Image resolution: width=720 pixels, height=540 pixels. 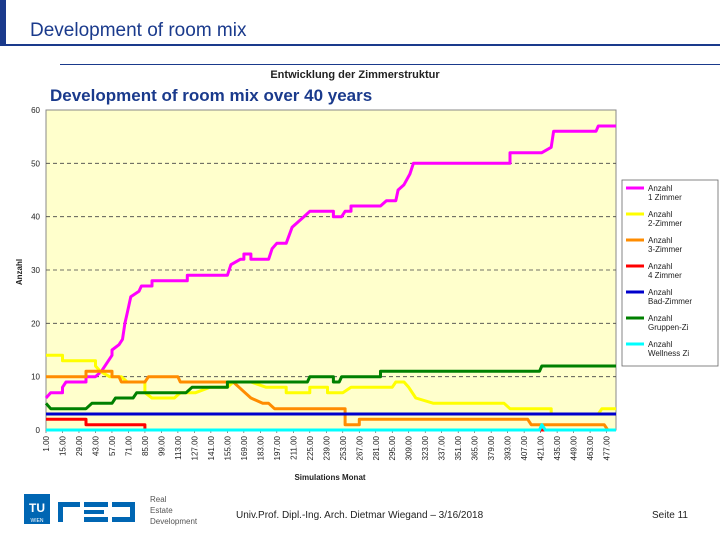 What do you see at coordinates (665, 223) in the screenshot?
I see `legend-label: 2-Zimmer` at bounding box center [665, 223].